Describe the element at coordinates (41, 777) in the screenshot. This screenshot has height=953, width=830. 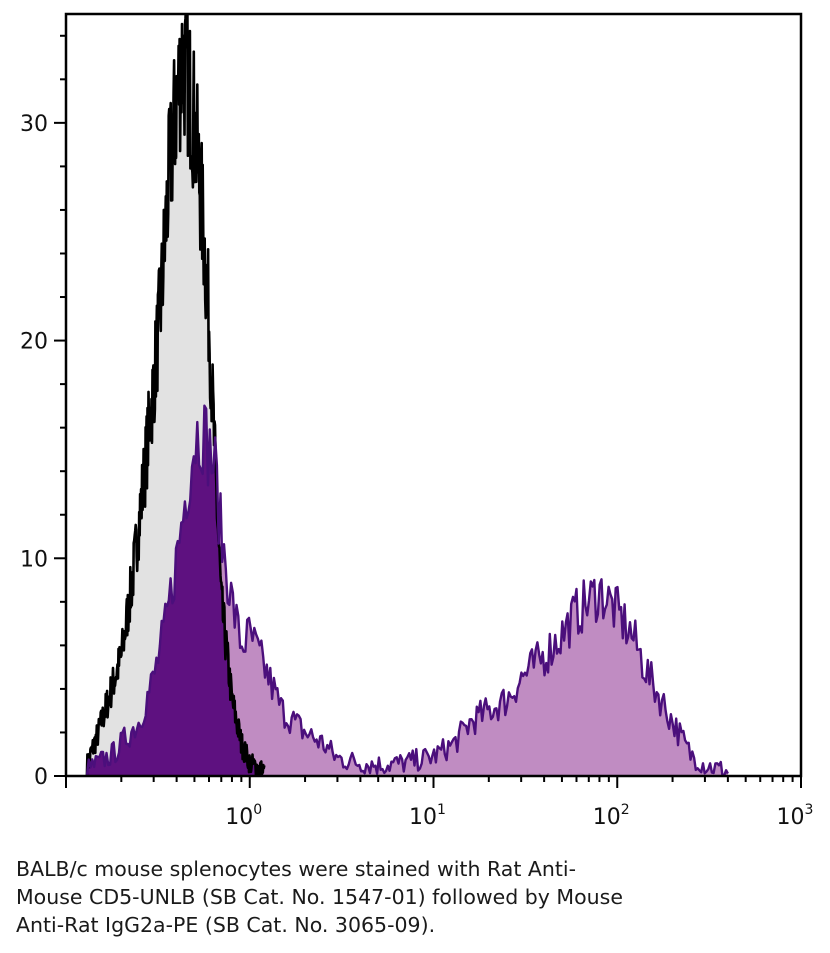
I see `y-tick-label: 0` at that location.